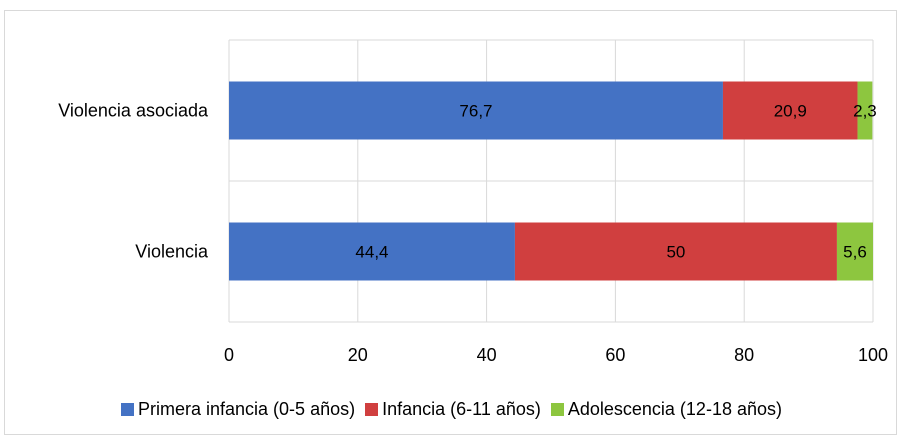 This screenshot has width=903, height=441. I want to click on x-tick-label-1: 20, so click(358, 355).